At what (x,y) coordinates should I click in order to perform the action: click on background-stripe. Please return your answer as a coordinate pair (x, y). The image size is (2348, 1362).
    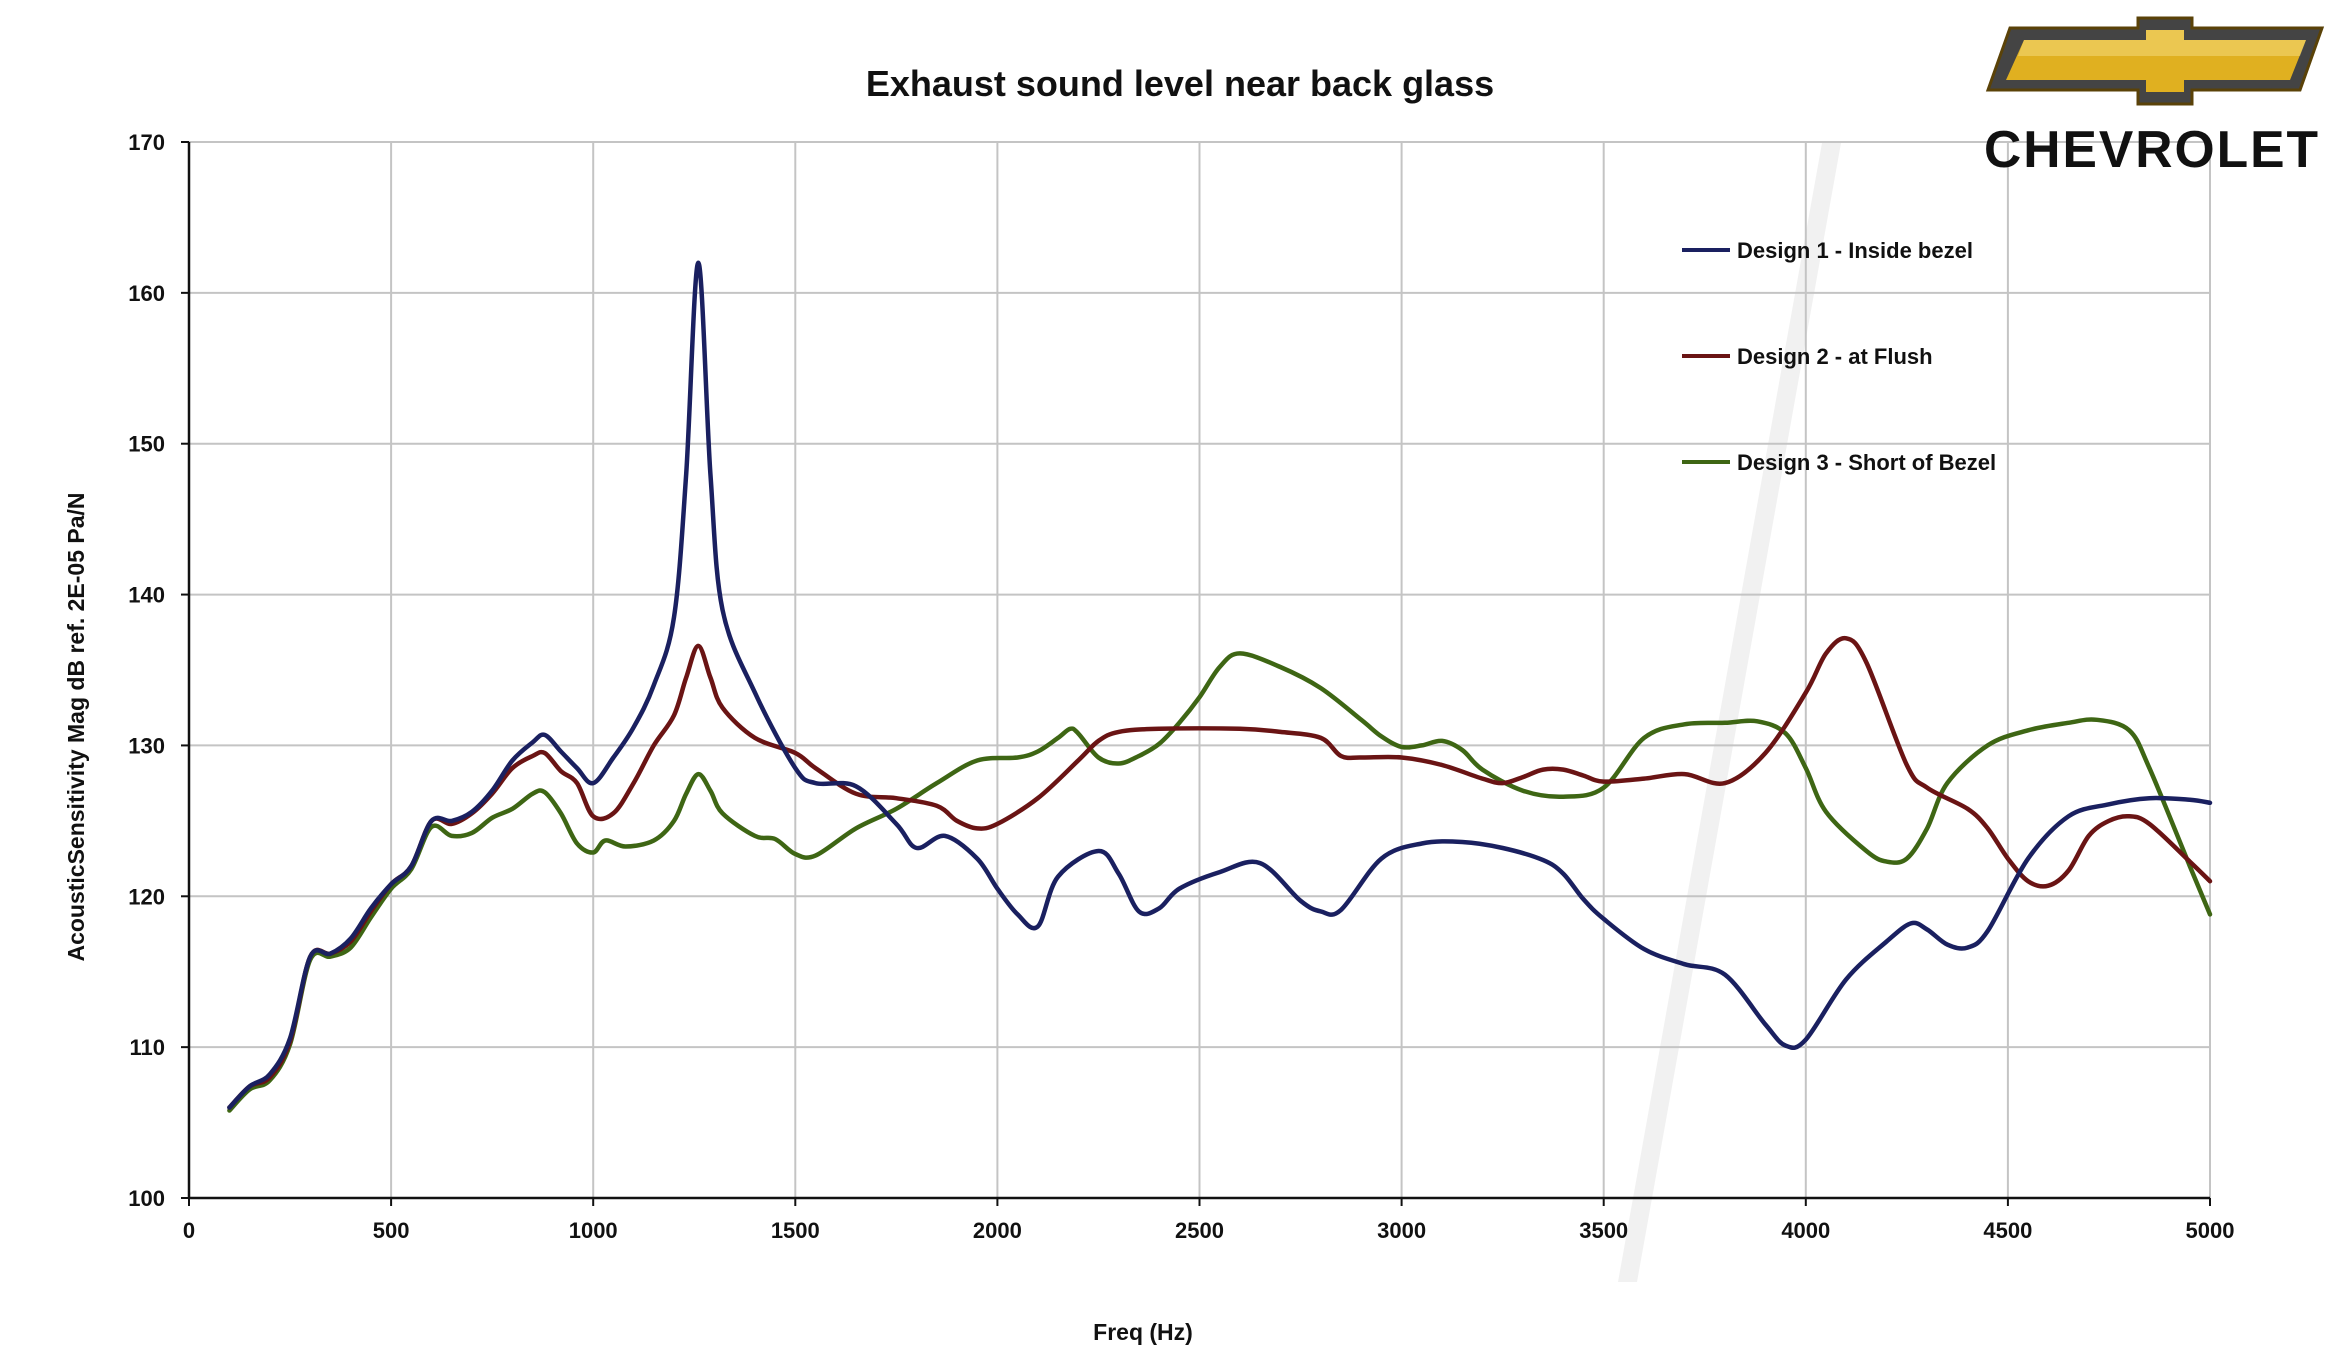
    Looking at the image, I should click on (1729, 712).